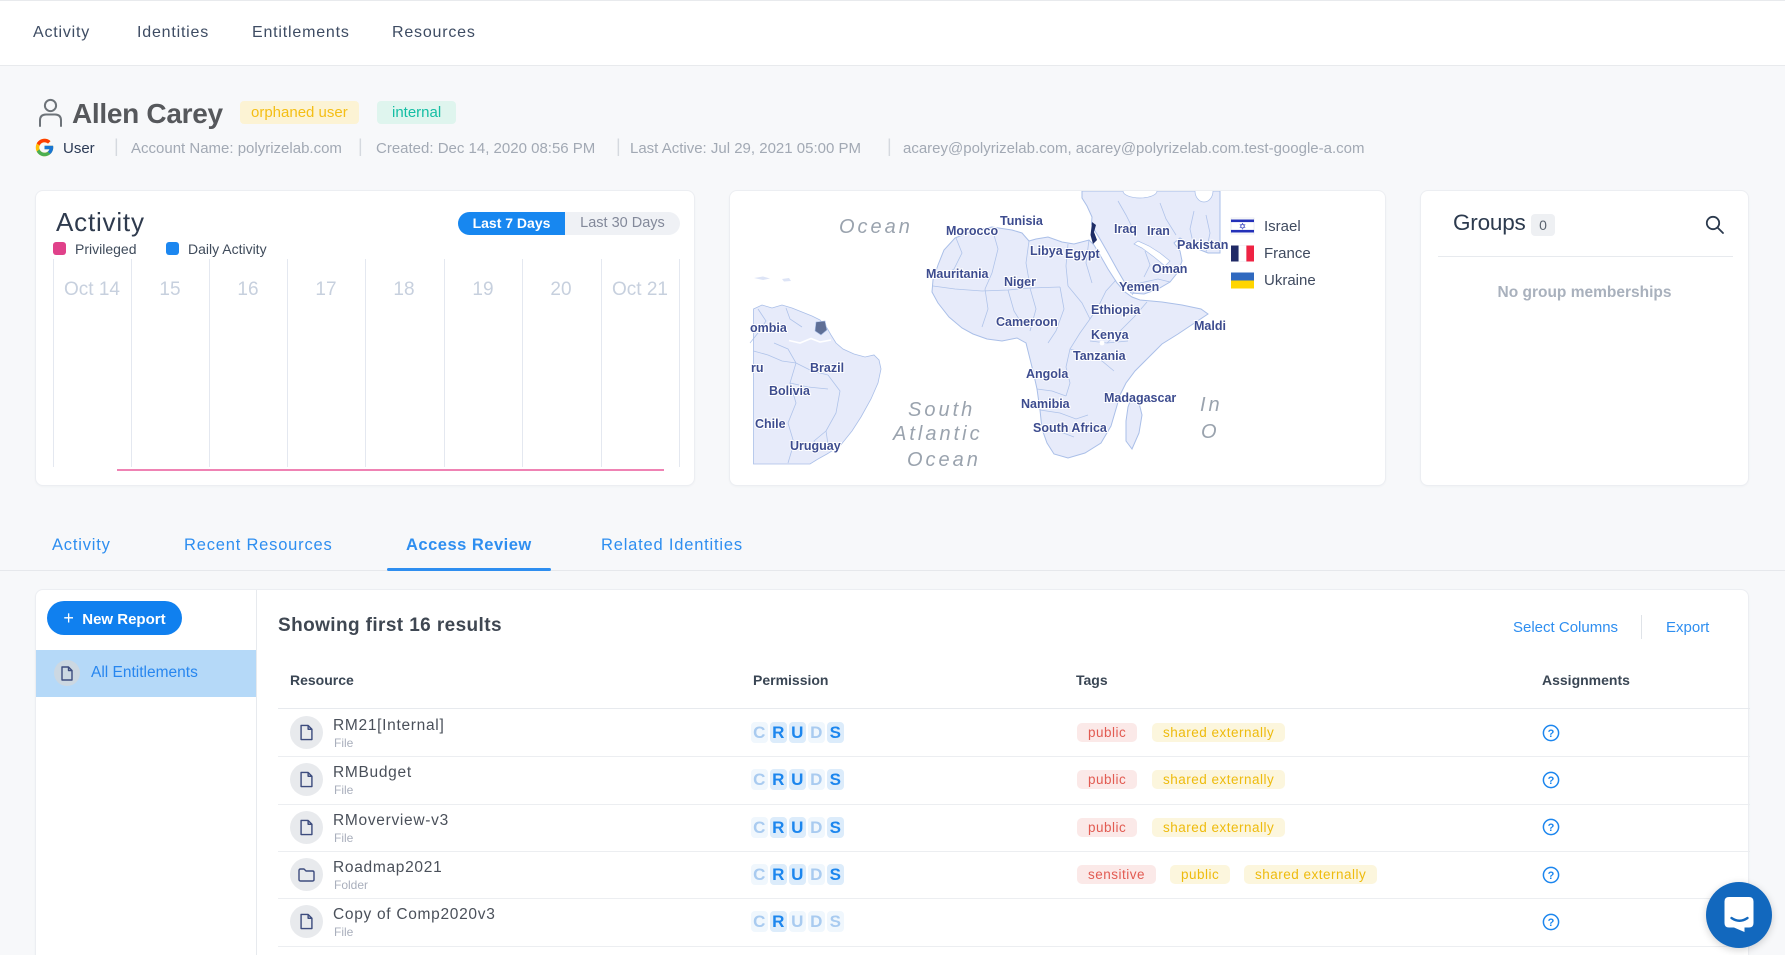 Image resolution: width=1785 pixels, height=955 pixels. What do you see at coordinates (1287, 253) in the screenshot?
I see `svg-text: France` at bounding box center [1287, 253].